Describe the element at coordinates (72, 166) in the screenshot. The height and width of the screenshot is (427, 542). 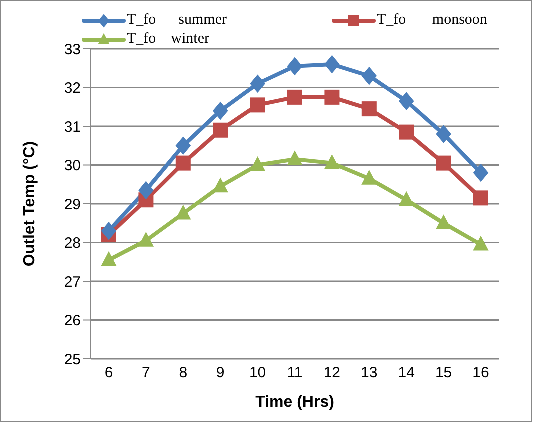
I see `y-tick-label: 30` at that location.